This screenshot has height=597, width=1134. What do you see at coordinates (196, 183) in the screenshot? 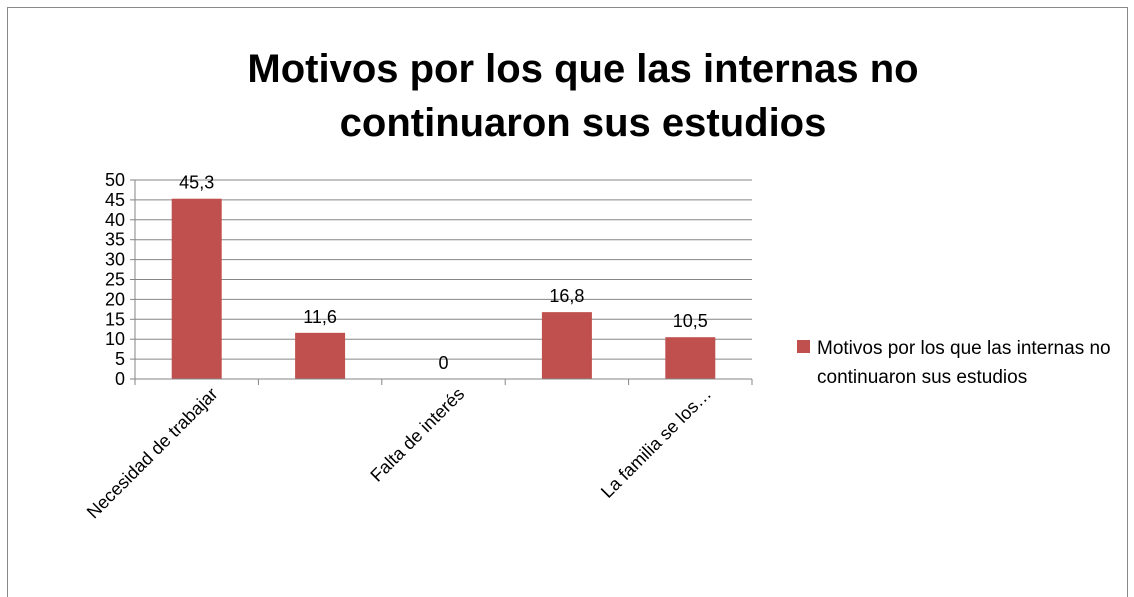
I see `data-label: 45,3` at bounding box center [196, 183].